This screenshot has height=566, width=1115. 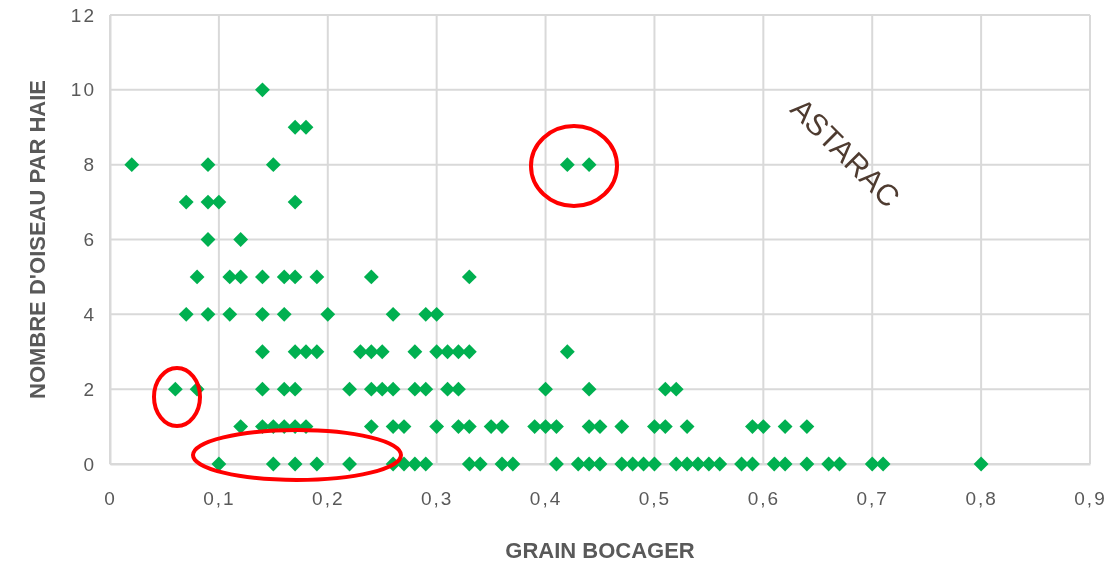 What do you see at coordinates (89, 464) in the screenshot?
I see `y-tick-label: 0` at bounding box center [89, 464].